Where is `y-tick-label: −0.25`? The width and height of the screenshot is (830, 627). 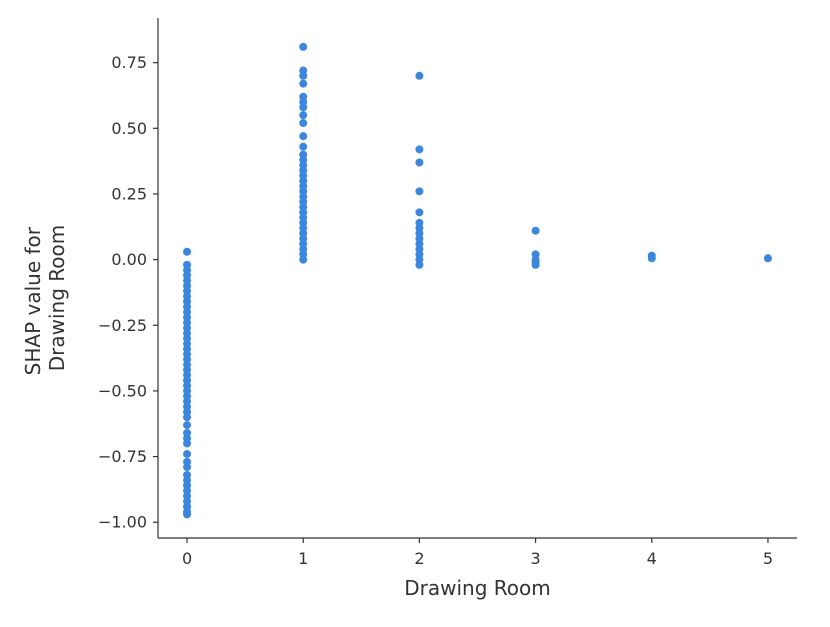
y-tick-label: −0.25 is located at coordinates (122, 325).